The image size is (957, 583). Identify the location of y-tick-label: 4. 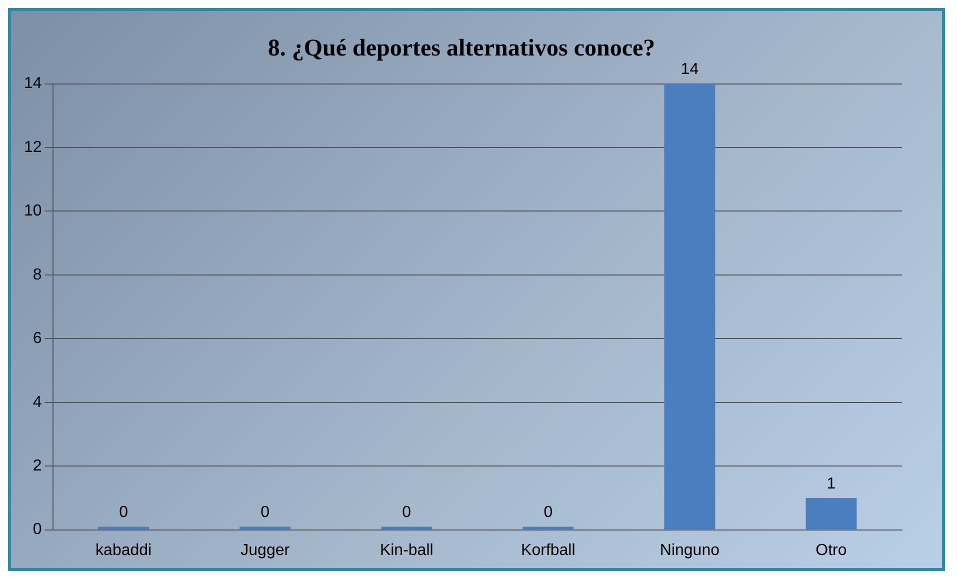
(37, 402).